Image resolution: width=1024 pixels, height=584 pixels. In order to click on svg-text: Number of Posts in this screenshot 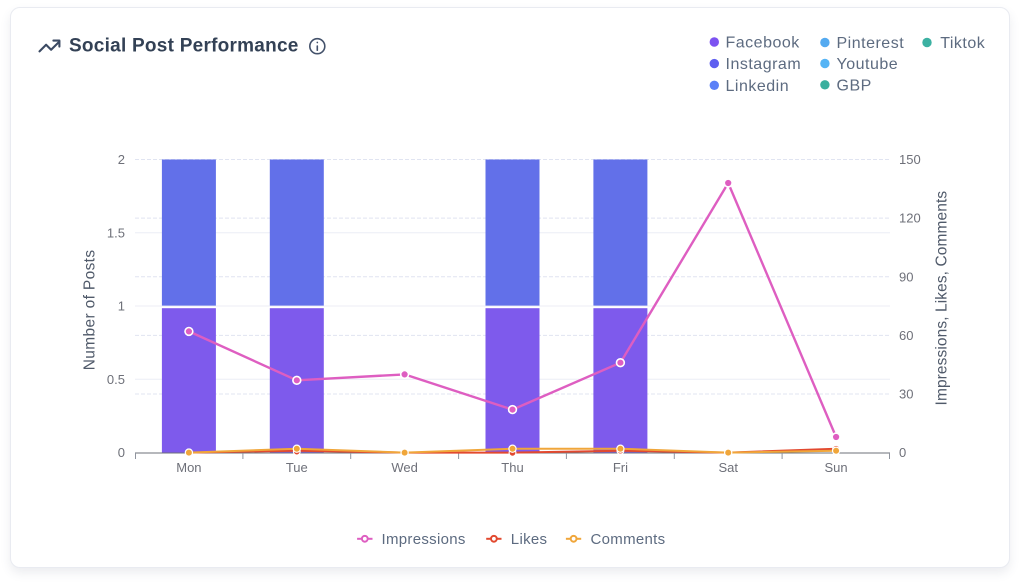, I will do `click(90, 310)`.